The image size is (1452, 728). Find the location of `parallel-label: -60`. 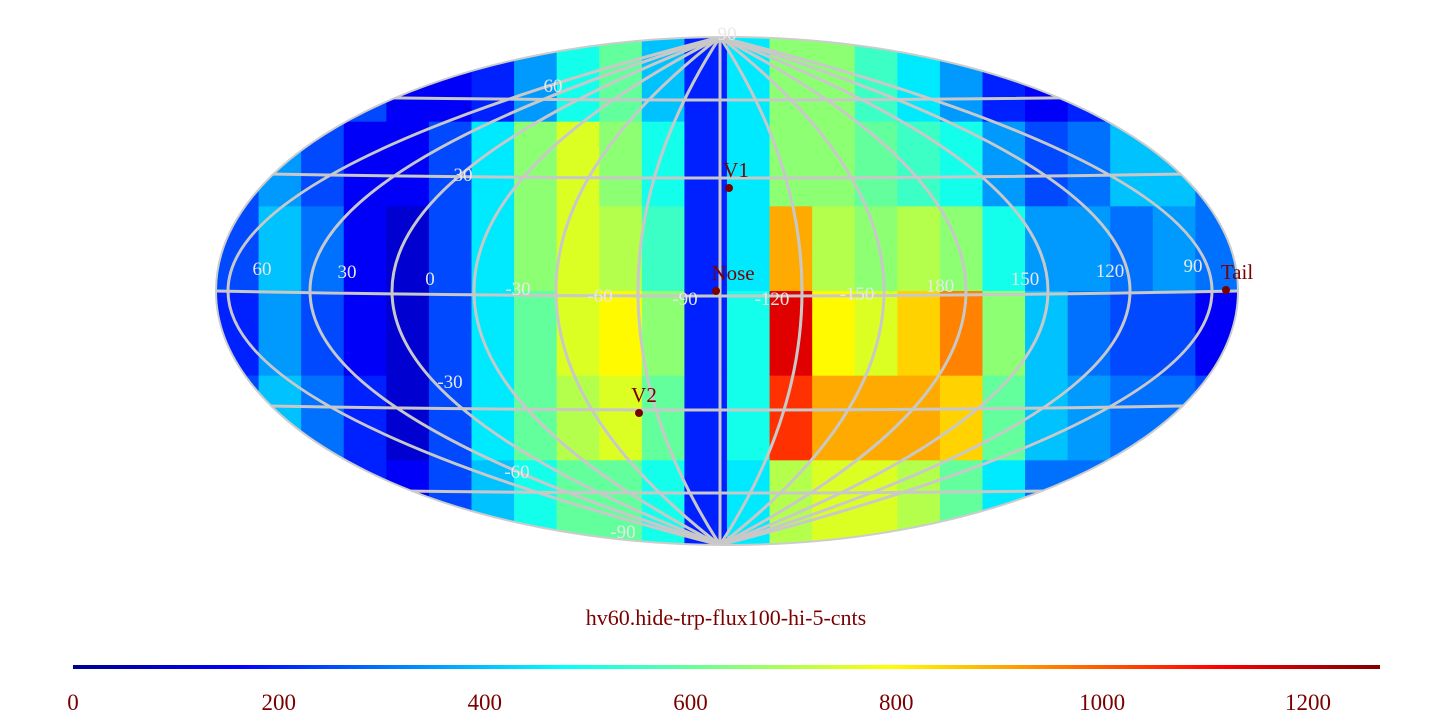

parallel-label: -60 is located at coordinates (516, 472).